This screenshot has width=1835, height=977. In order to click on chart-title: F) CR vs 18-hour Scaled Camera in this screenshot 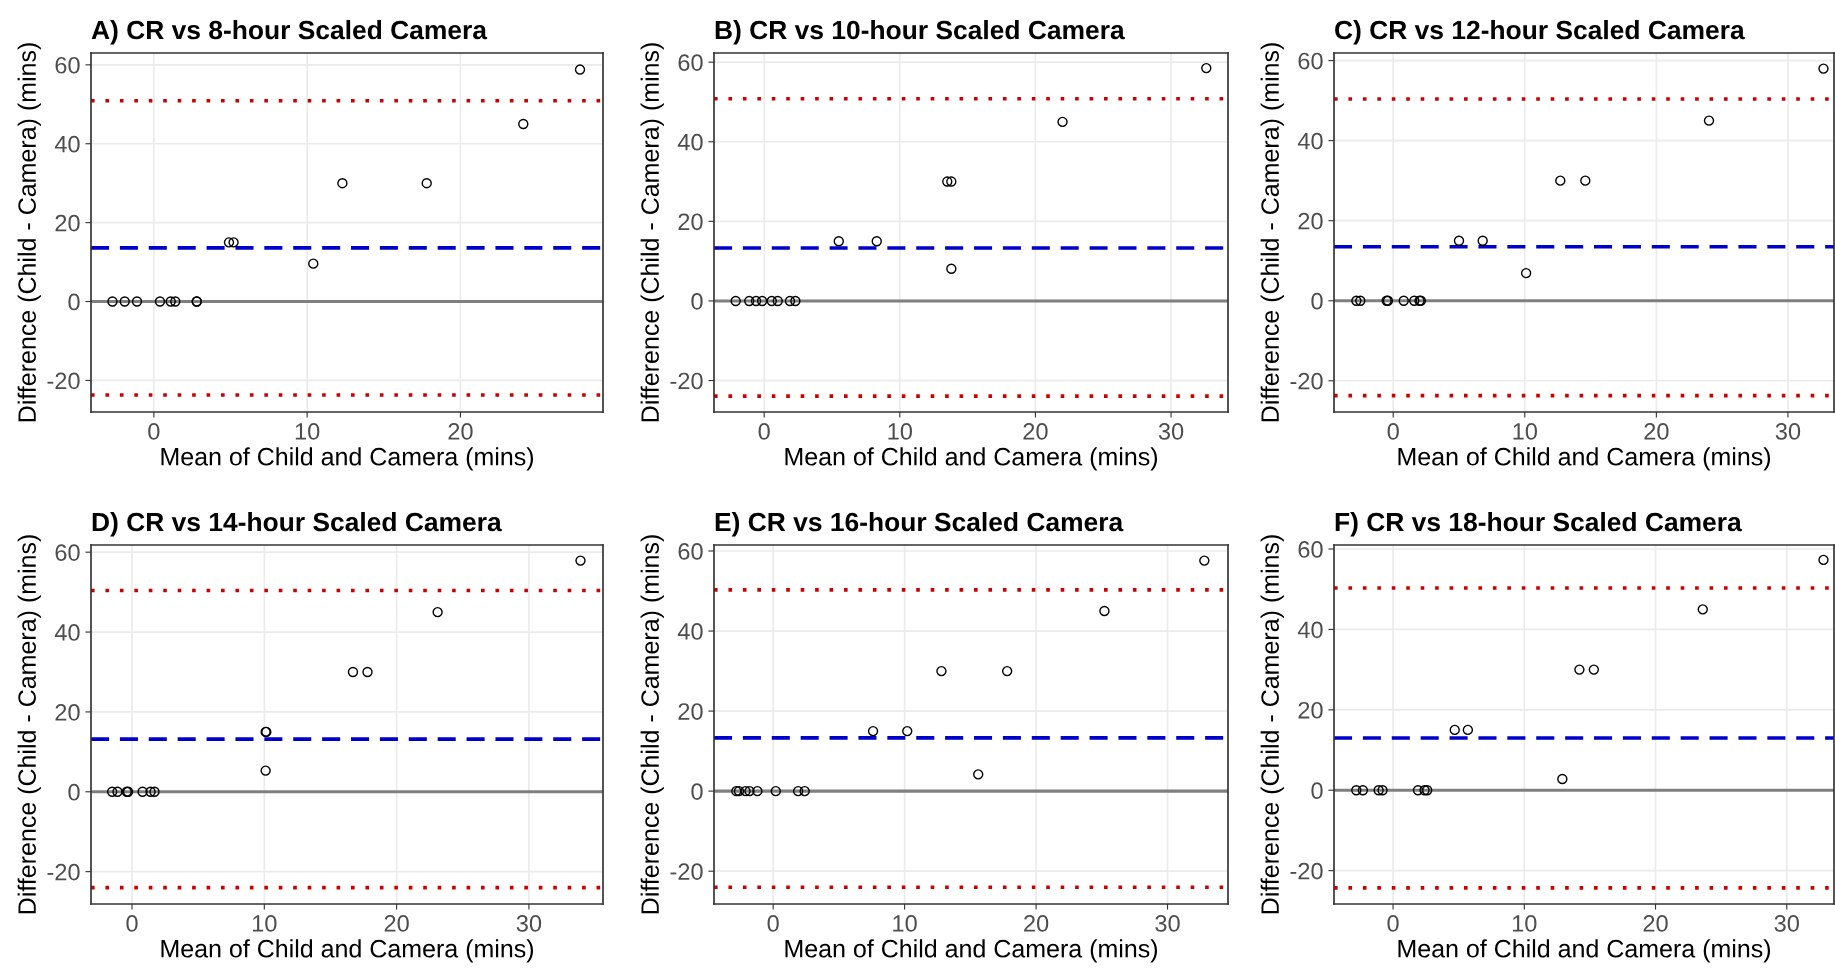, I will do `click(1538, 524)`.